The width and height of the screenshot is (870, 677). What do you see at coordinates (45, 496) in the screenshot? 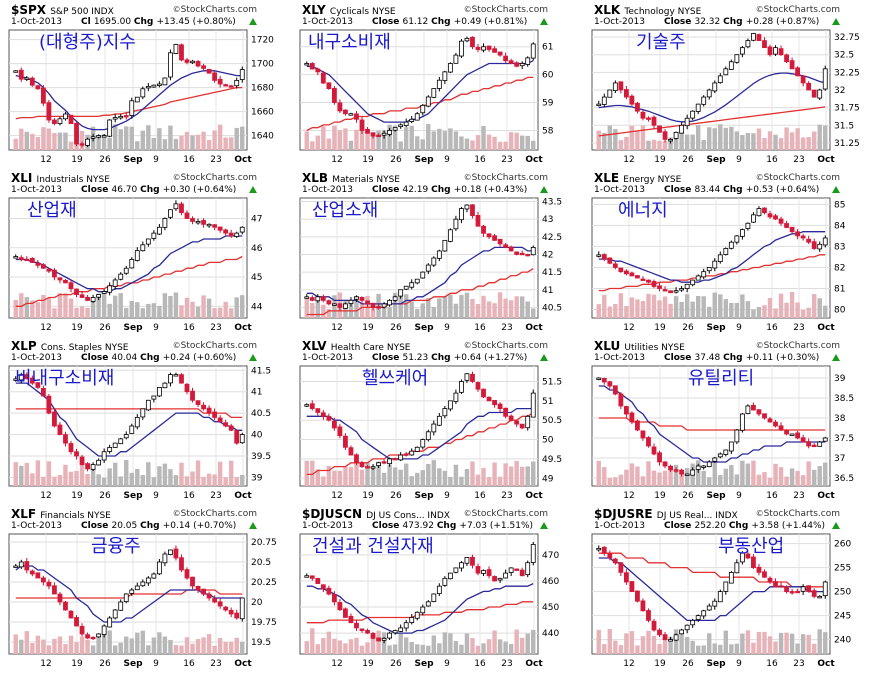
I see `x-tick-label: 12` at bounding box center [45, 496].